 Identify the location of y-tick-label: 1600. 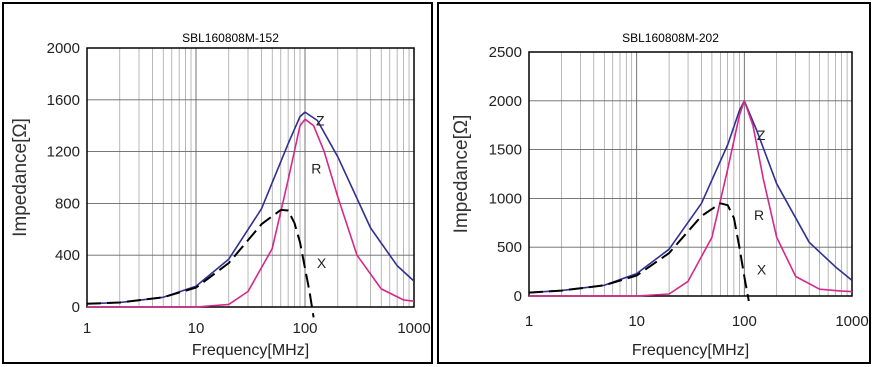
(63, 100).